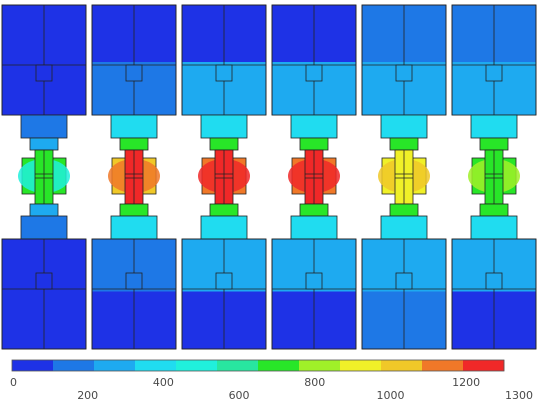 This screenshot has width=540, height=405. Describe the element at coordinates (494, 227) in the screenshot. I see `panel-6-lower-collar` at that location.